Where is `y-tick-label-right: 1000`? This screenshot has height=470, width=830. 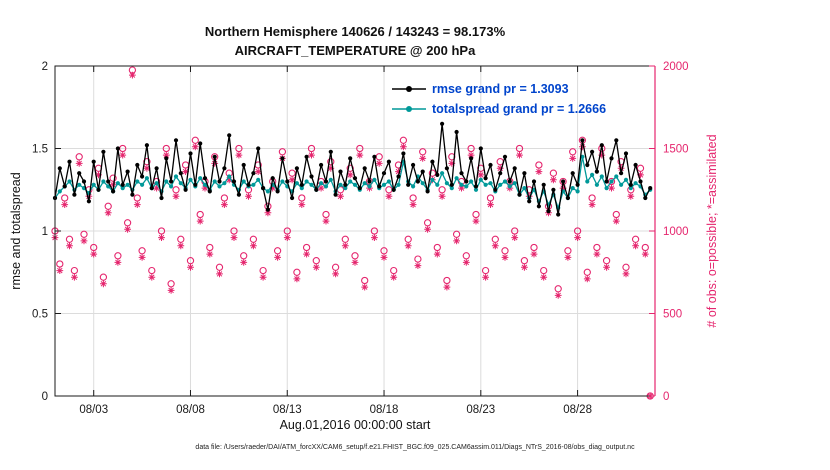
y-tick-label-right: 1000 is located at coordinates (676, 232).